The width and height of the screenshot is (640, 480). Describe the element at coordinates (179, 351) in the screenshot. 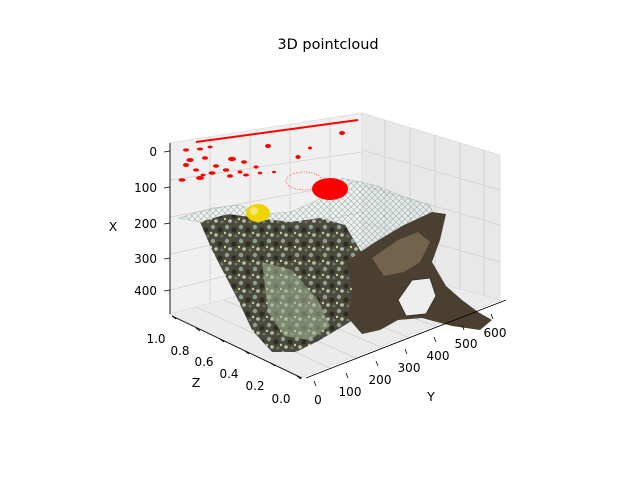

I see `z-tick-label: 0.8` at that location.